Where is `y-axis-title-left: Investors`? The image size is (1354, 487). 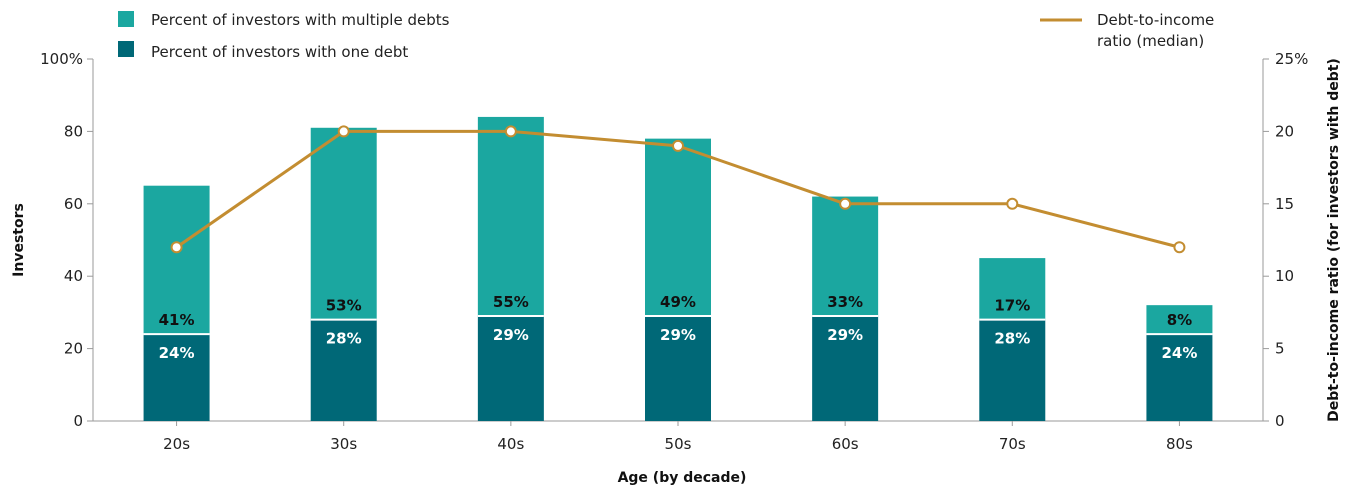
y-axis-title-left: Investors is located at coordinates (19, 240).